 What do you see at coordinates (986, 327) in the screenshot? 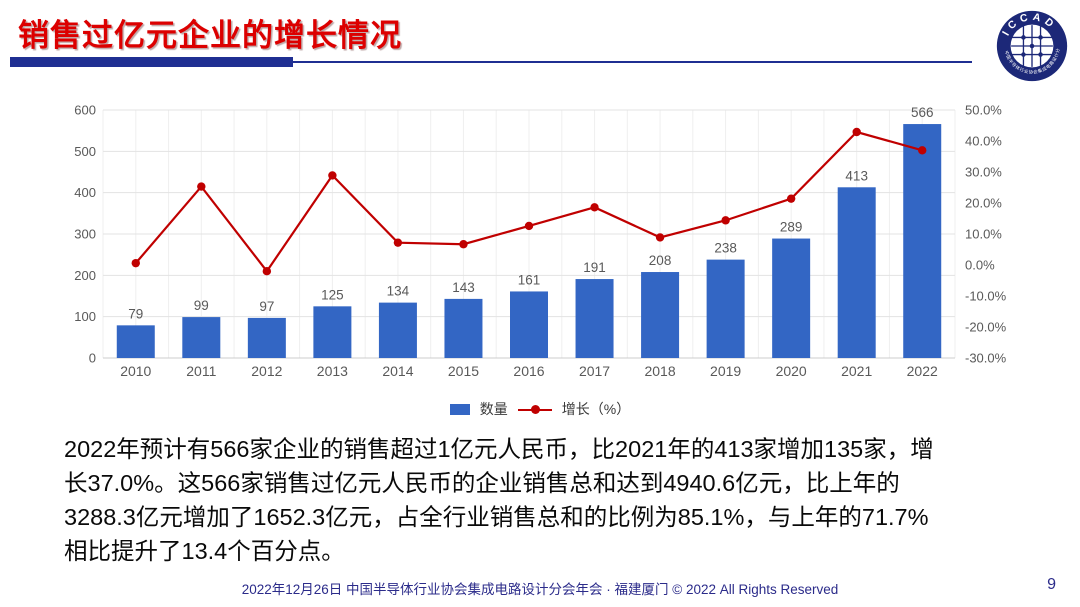
I see `right-axis-label: -20.0%` at bounding box center [986, 327].